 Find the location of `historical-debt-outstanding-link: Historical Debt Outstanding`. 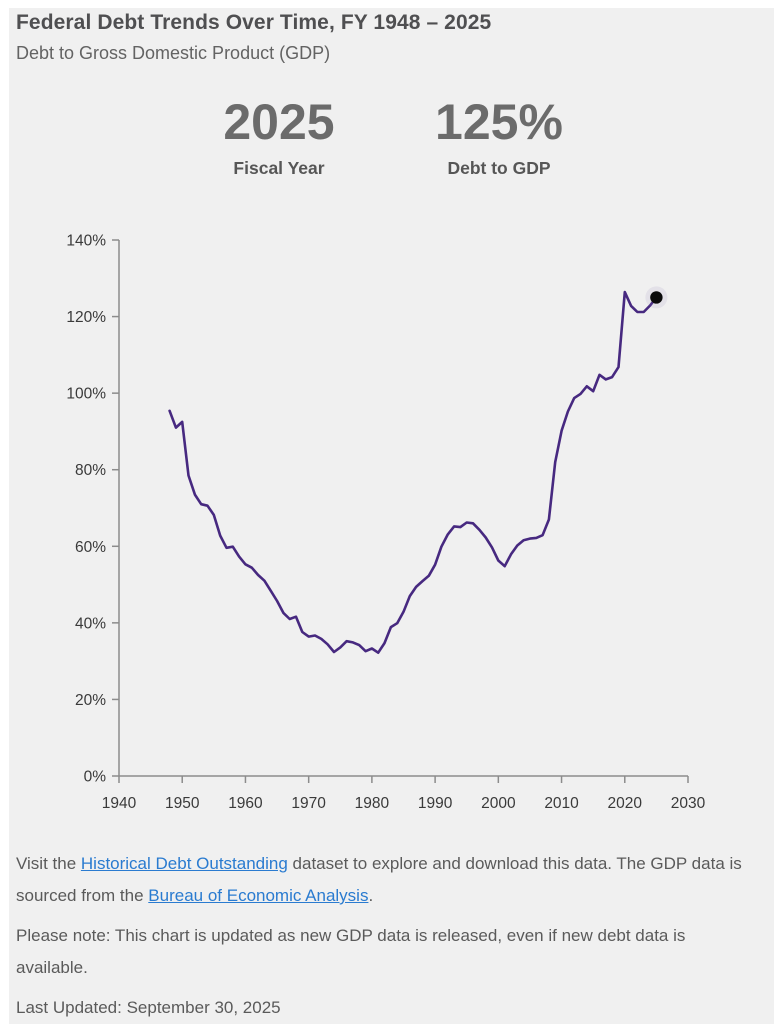

historical-debt-outstanding-link: Historical Debt Outstanding is located at coordinates (184, 863).